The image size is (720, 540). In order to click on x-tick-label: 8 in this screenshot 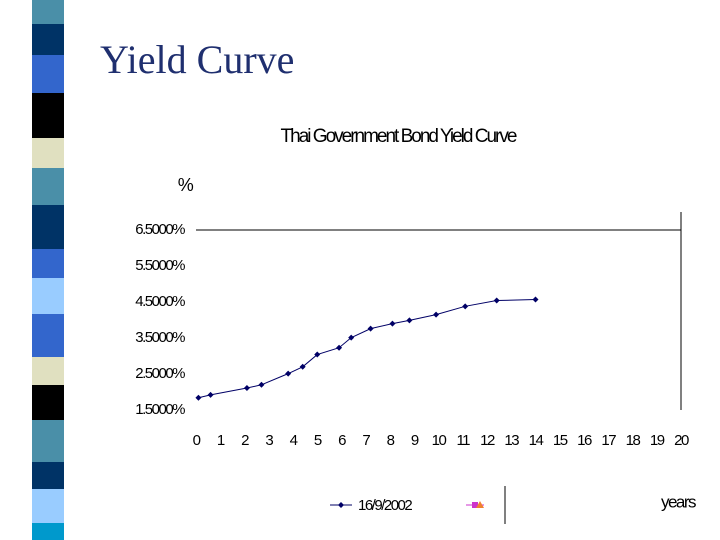, I will do `click(391, 440)`.